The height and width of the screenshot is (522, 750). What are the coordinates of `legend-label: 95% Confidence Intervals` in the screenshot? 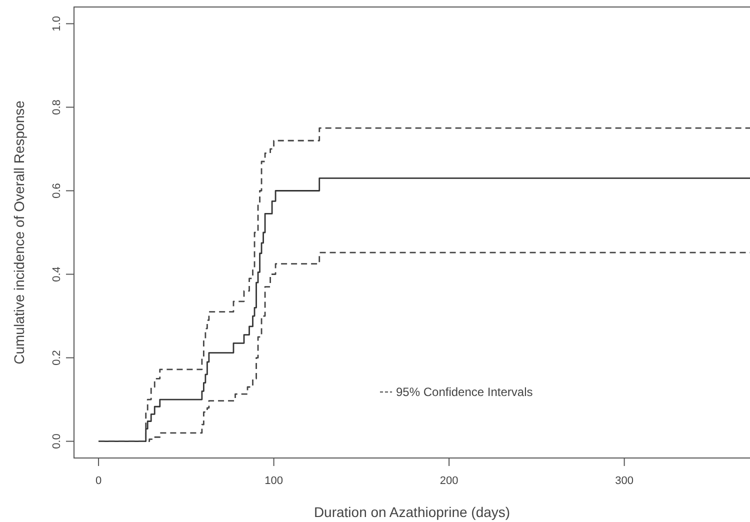 It's located at (464, 392).